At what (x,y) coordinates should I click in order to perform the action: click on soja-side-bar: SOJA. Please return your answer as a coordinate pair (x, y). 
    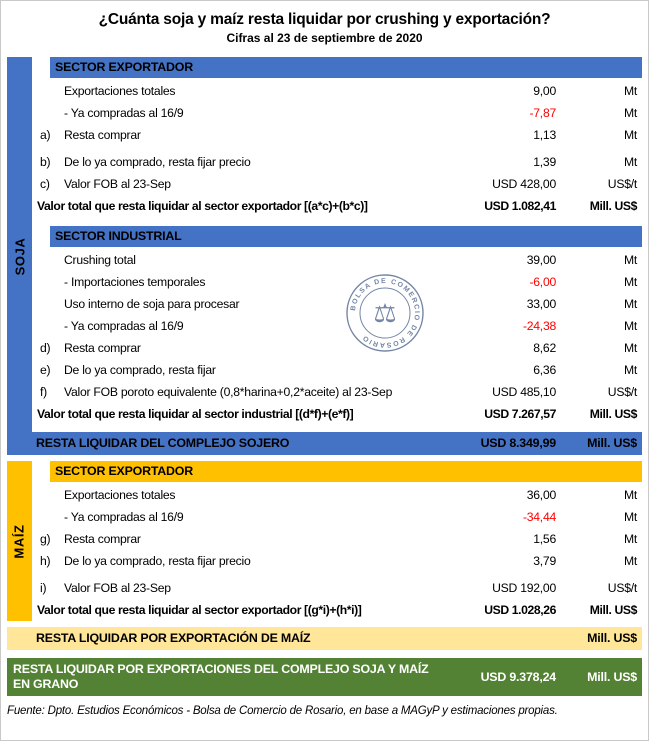
    Looking at the image, I should click on (19, 256).